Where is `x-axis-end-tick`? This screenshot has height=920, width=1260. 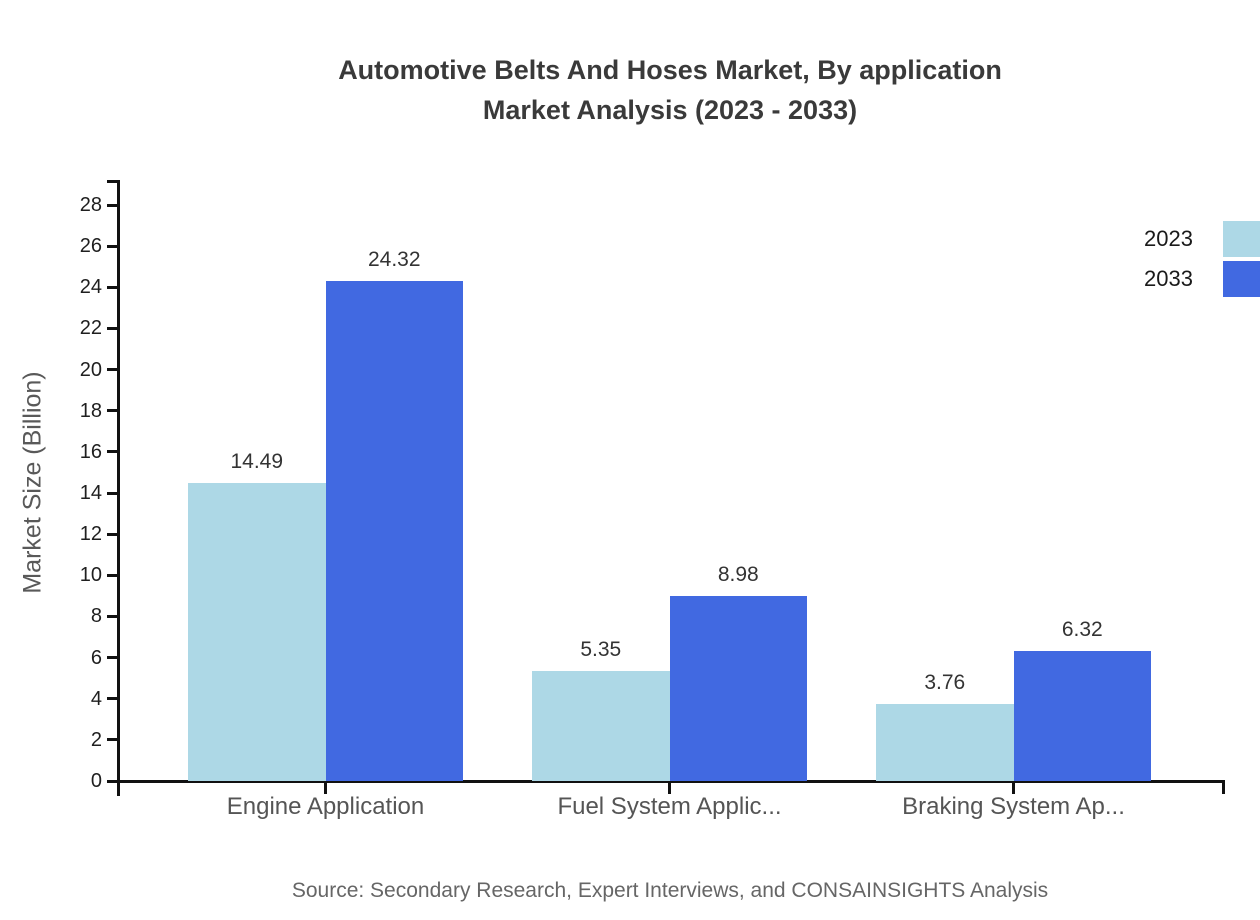 x-axis-end-tick is located at coordinates (1223, 787).